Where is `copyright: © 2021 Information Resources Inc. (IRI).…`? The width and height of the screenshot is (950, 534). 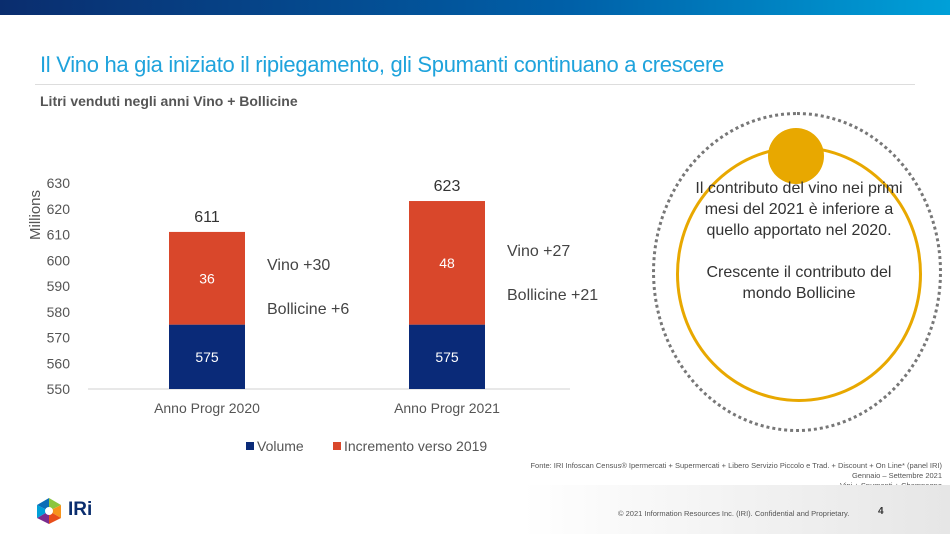 copyright: © 2021 Information Resources Inc. (IRI).… is located at coordinates (734, 513).